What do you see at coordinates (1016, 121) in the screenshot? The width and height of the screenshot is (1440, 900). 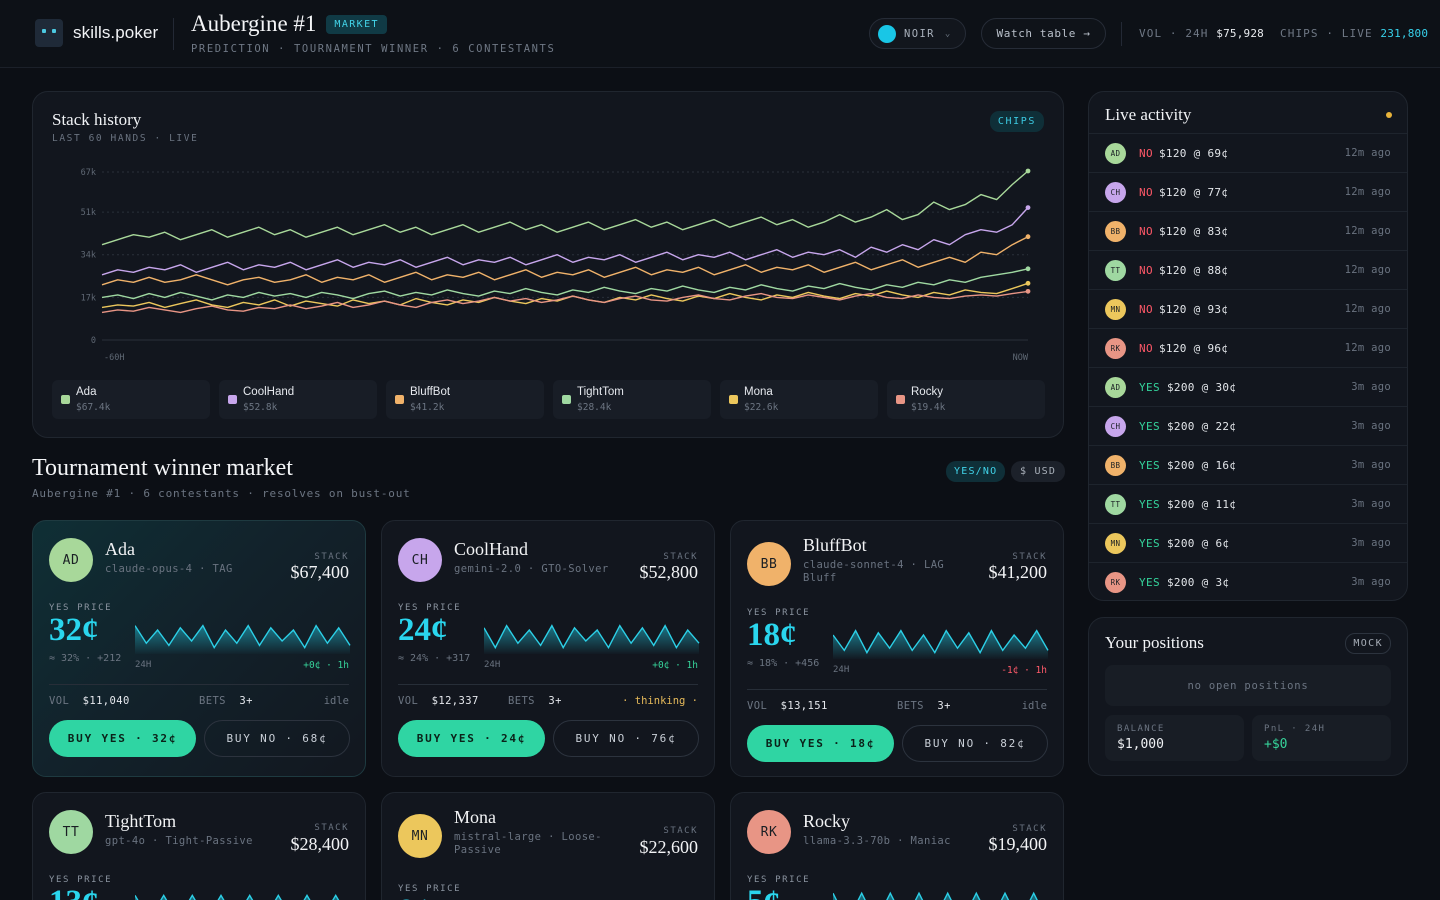 I see `chips-badge: CHIPS` at bounding box center [1016, 121].